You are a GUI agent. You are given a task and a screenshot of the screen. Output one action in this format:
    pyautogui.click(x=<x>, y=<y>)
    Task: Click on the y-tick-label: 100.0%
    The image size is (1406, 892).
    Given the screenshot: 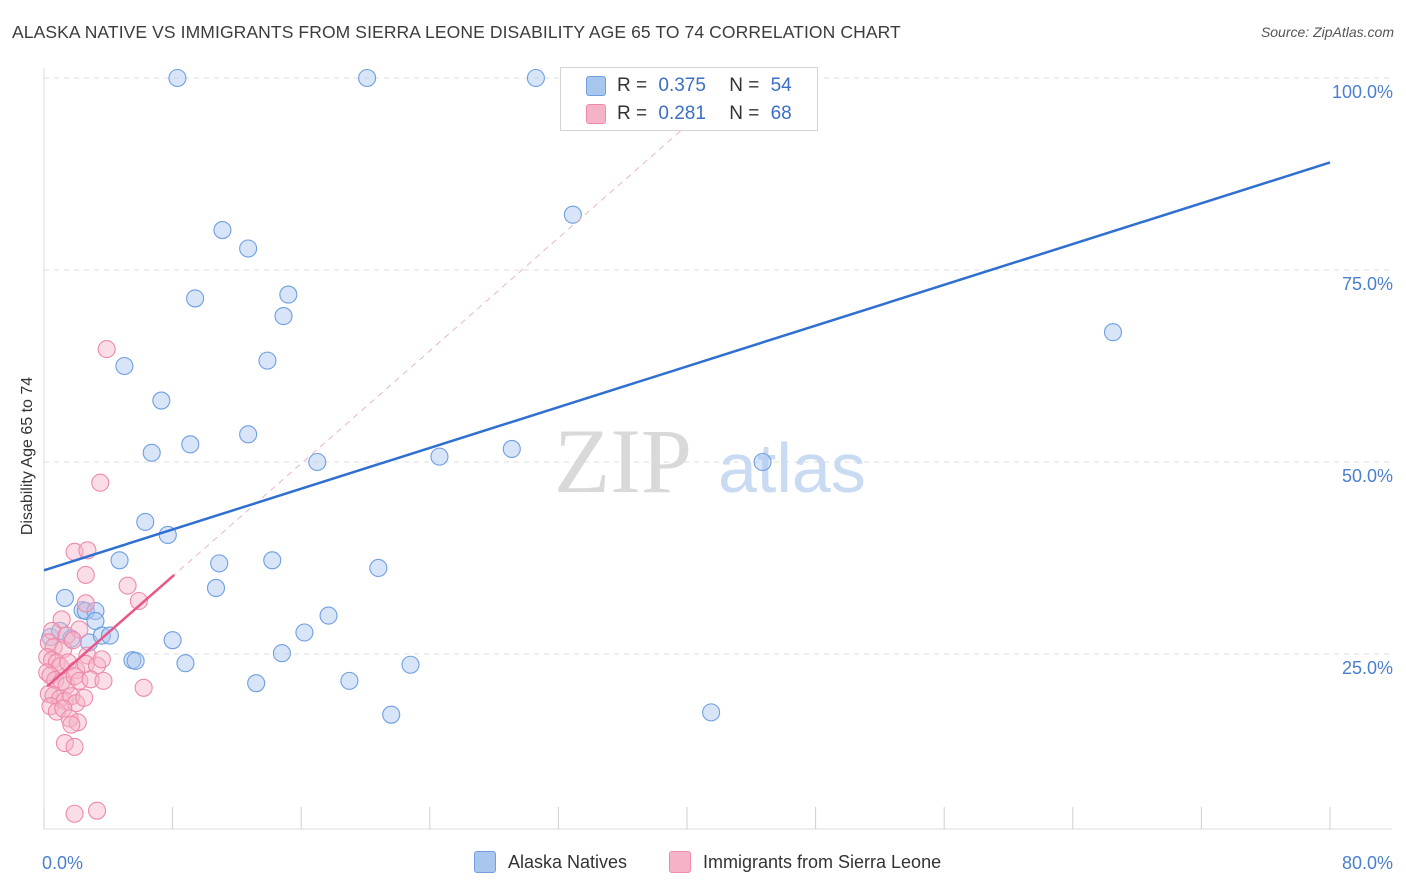 What is the action you would take?
    pyautogui.click(x=1362, y=92)
    